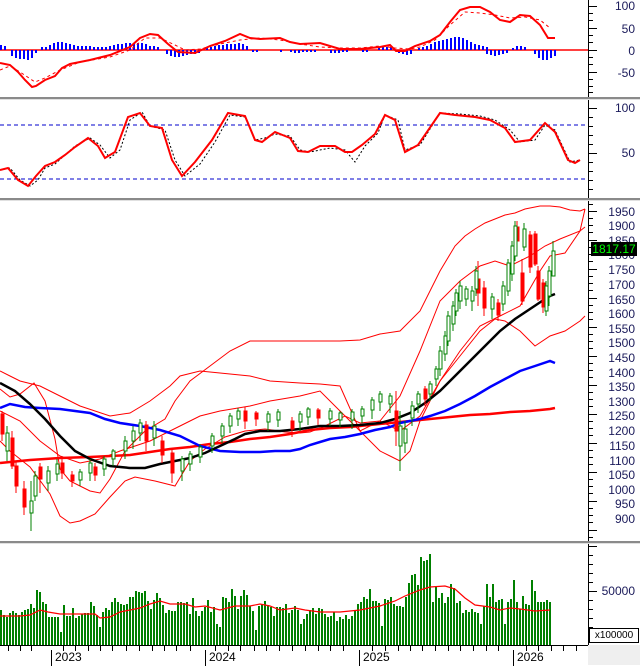 The height and width of the screenshot is (666, 640). I want to click on price-label: 1450, so click(621, 358).